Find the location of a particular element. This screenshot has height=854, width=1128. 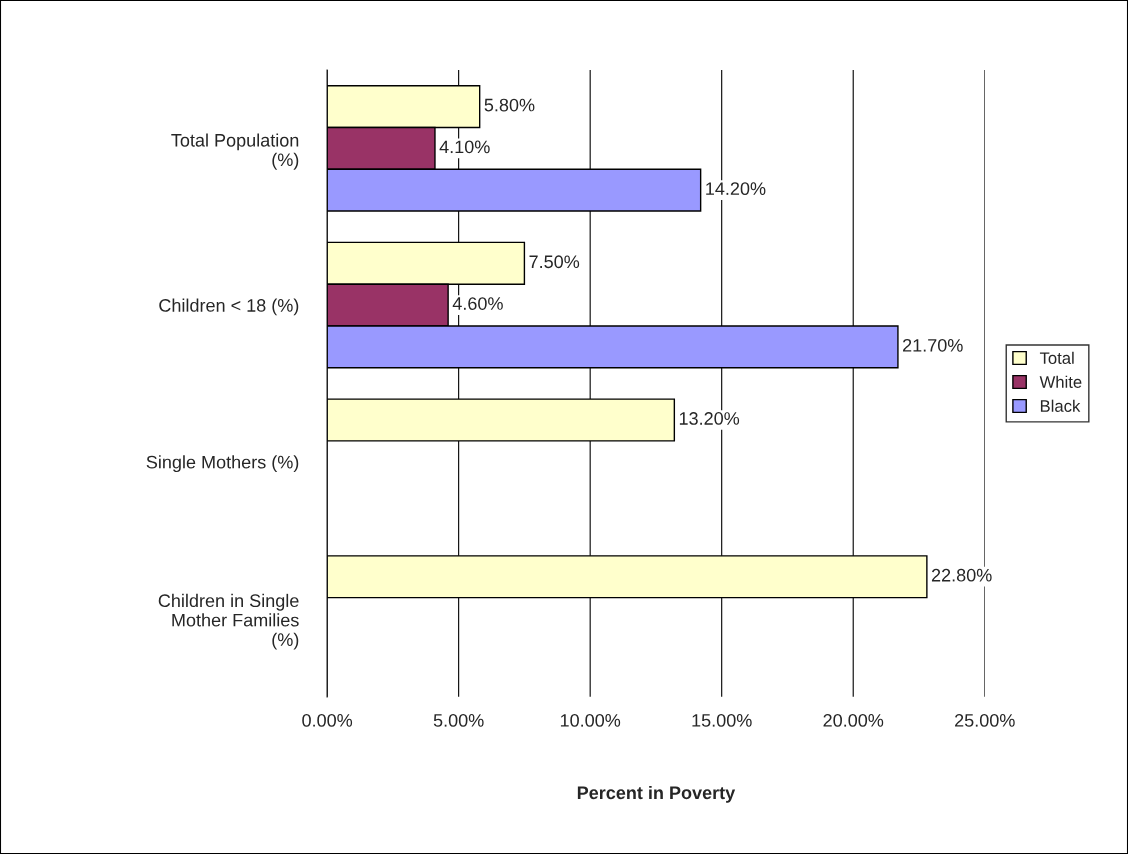

x-tick-label: 20.00% is located at coordinates (853, 720).